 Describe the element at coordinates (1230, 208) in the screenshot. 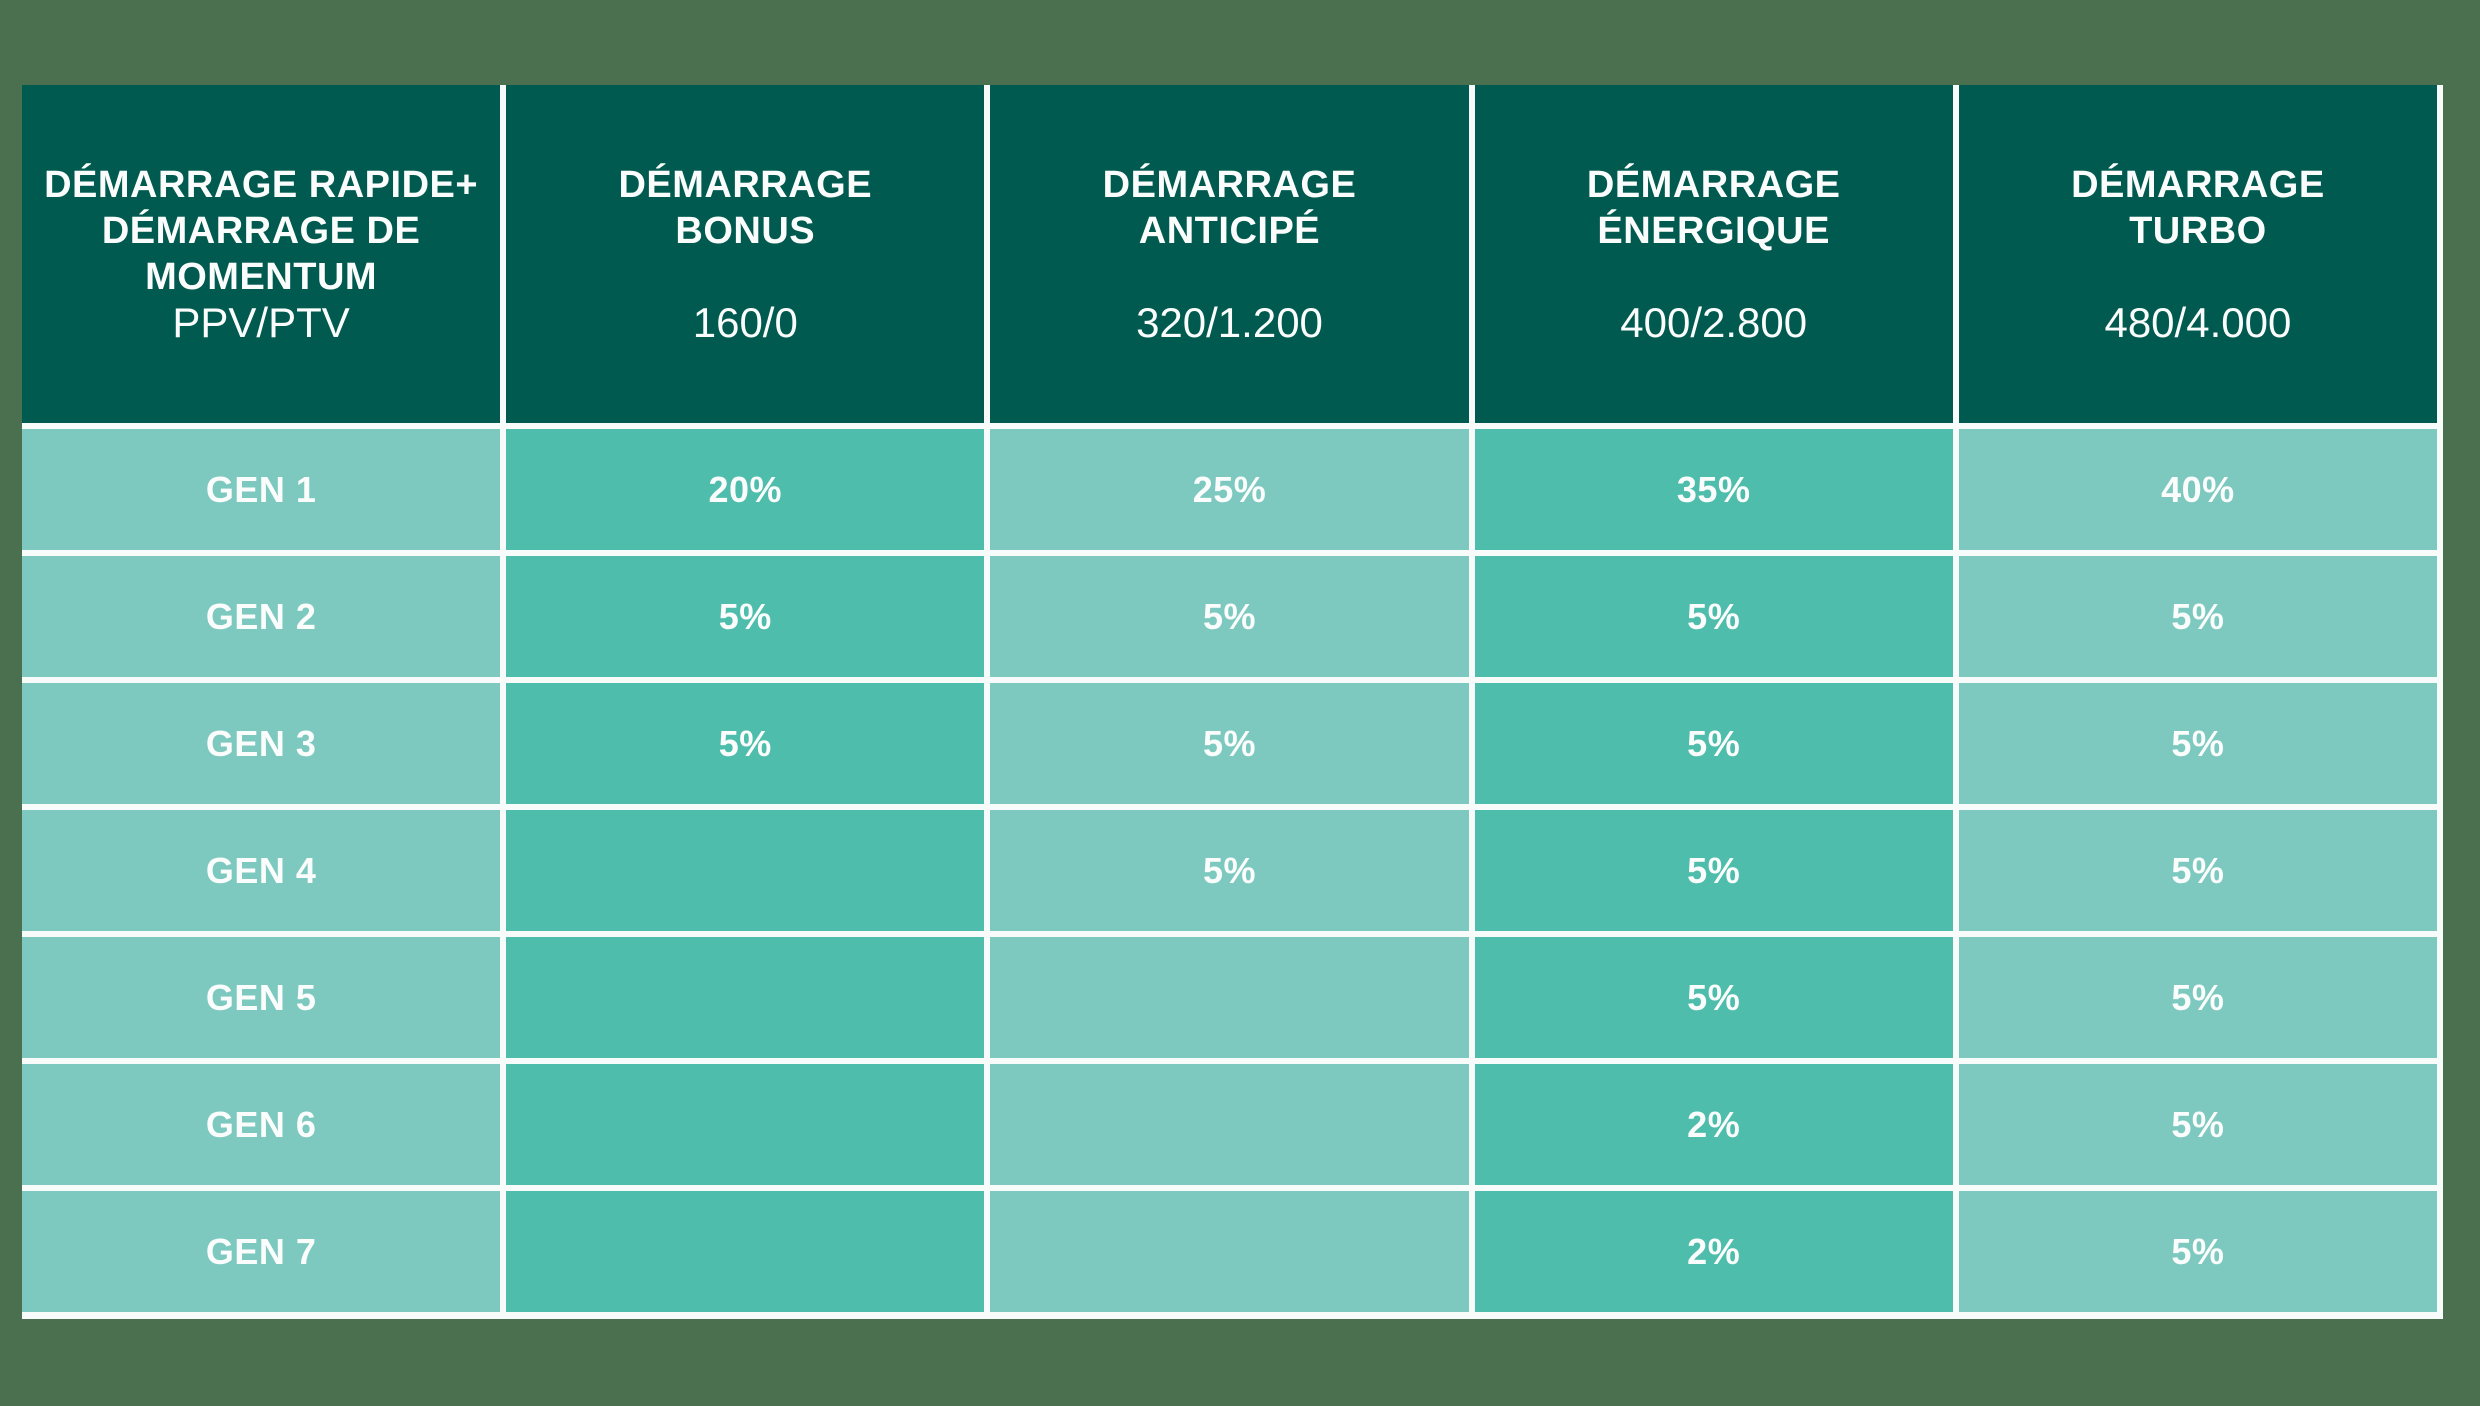

I see `header-title: DÉMARRAGE ANTICIPÉ` at that location.